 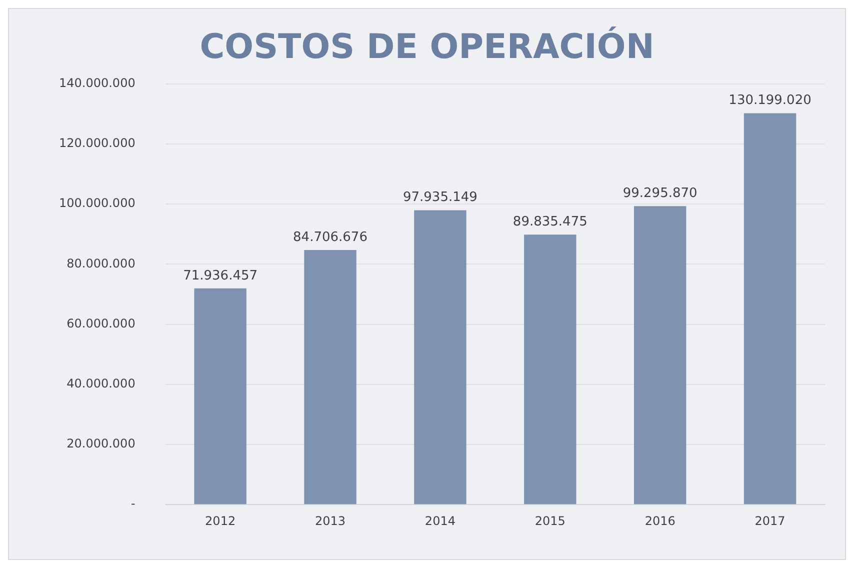 I want to click on data-label: 99.295.870, so click(x=660, y=194).